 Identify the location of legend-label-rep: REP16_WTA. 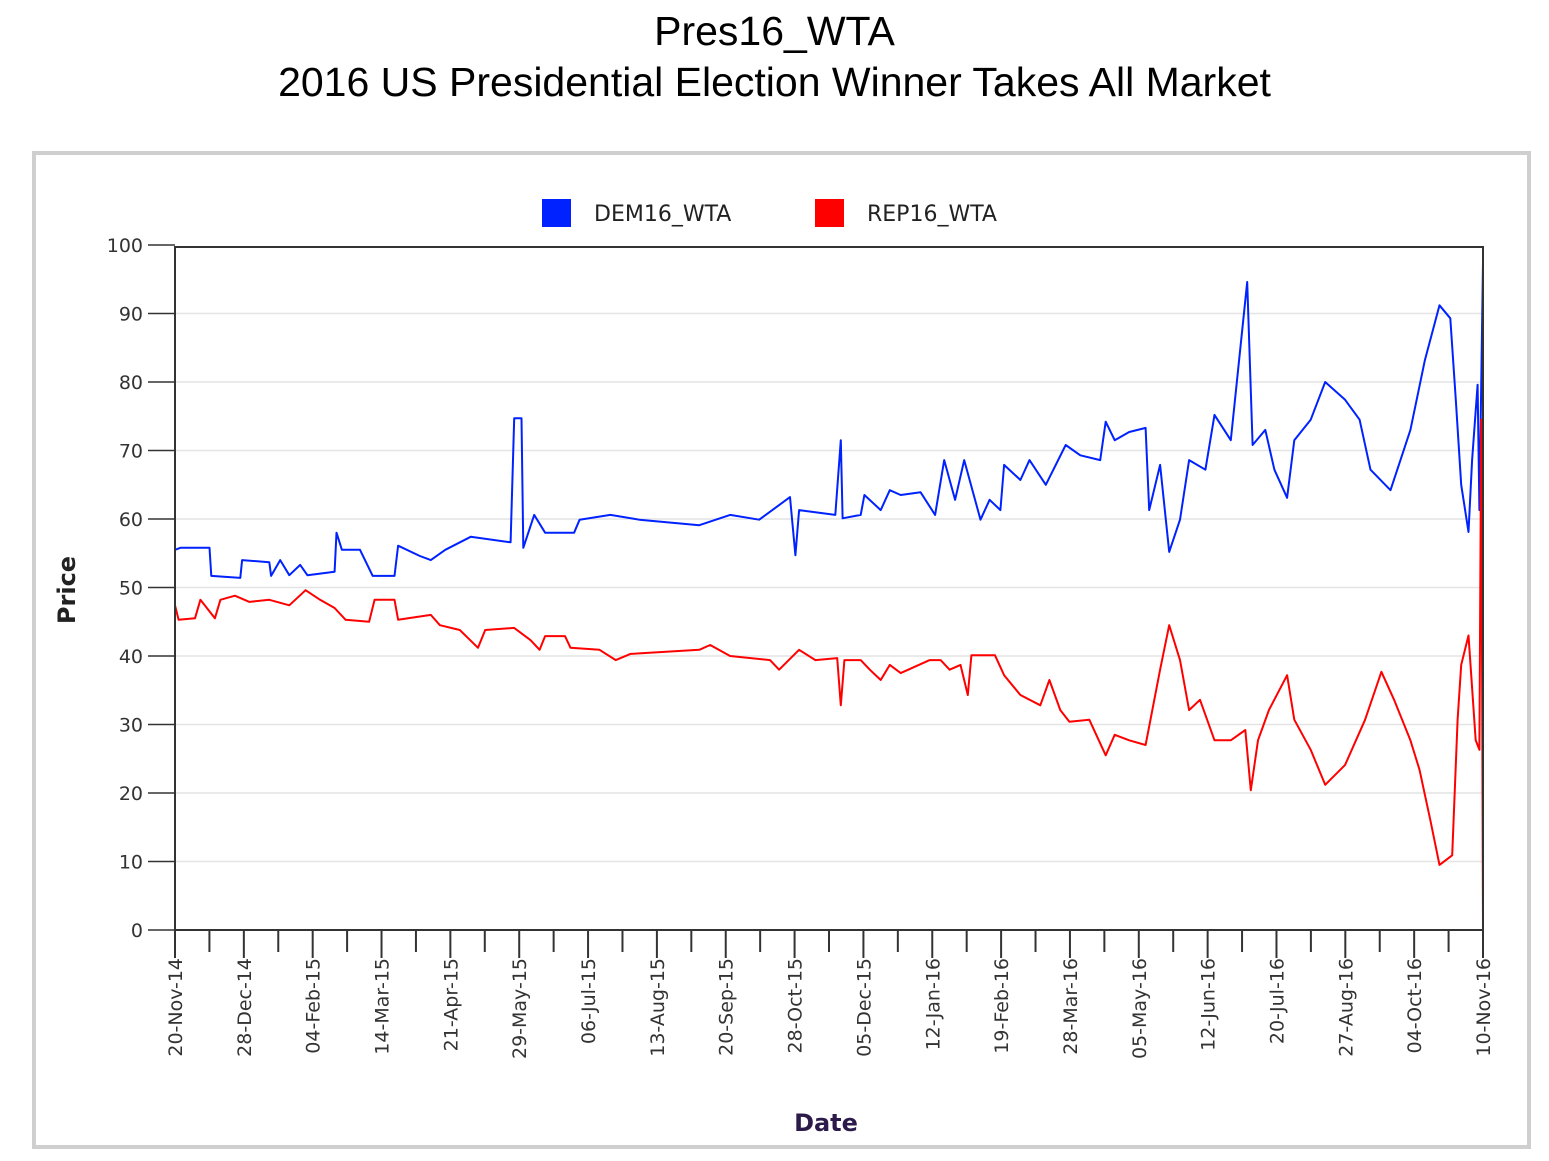
(932, 214).